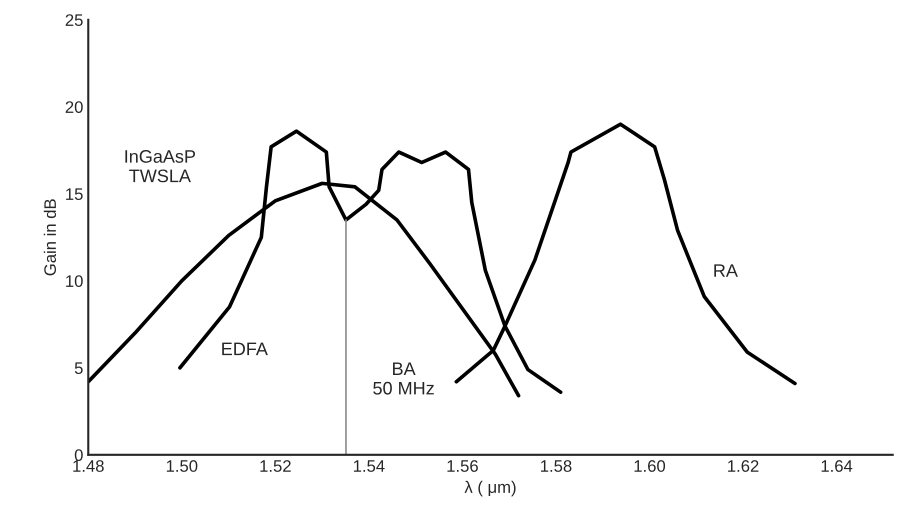  I want to click on annotation: BA 50 MHz, so click(403, 378).